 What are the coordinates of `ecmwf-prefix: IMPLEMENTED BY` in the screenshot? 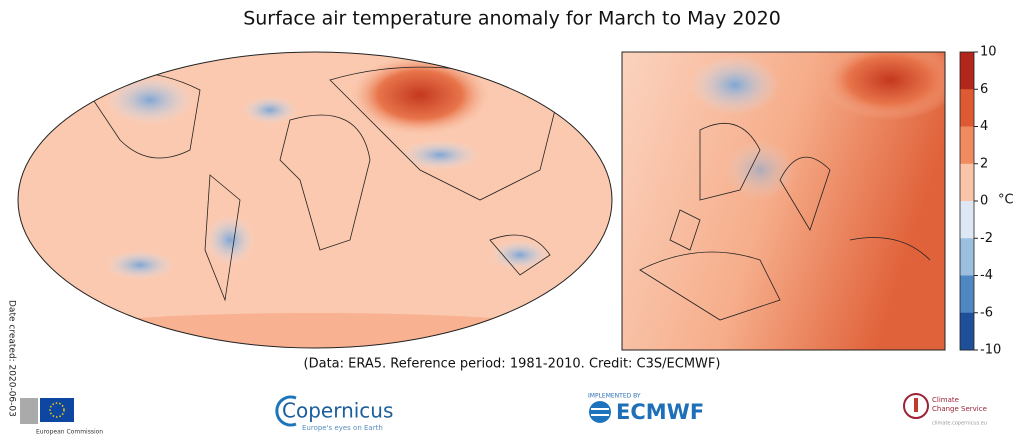 It's located at (614, 396).